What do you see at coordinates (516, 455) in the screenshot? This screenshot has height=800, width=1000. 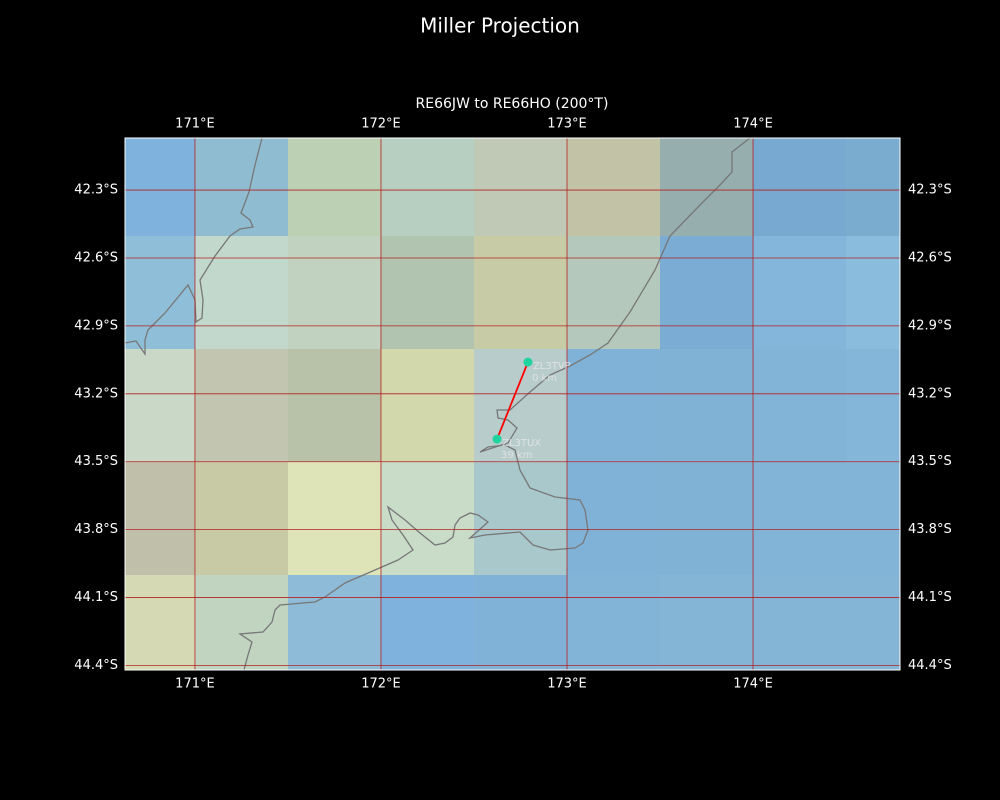 I see `station-distance: 39 km` at bounding box center [516, 455].